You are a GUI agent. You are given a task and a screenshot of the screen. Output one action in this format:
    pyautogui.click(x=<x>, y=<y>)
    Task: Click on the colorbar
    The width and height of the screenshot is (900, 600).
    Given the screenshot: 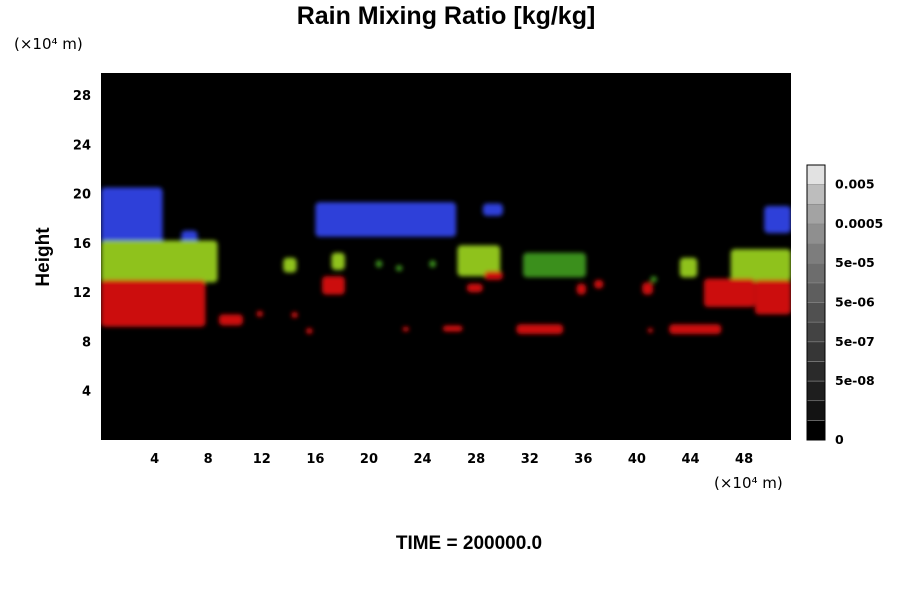 What is the action you would take?
    pyautogui.click(x=816, y=302)
    